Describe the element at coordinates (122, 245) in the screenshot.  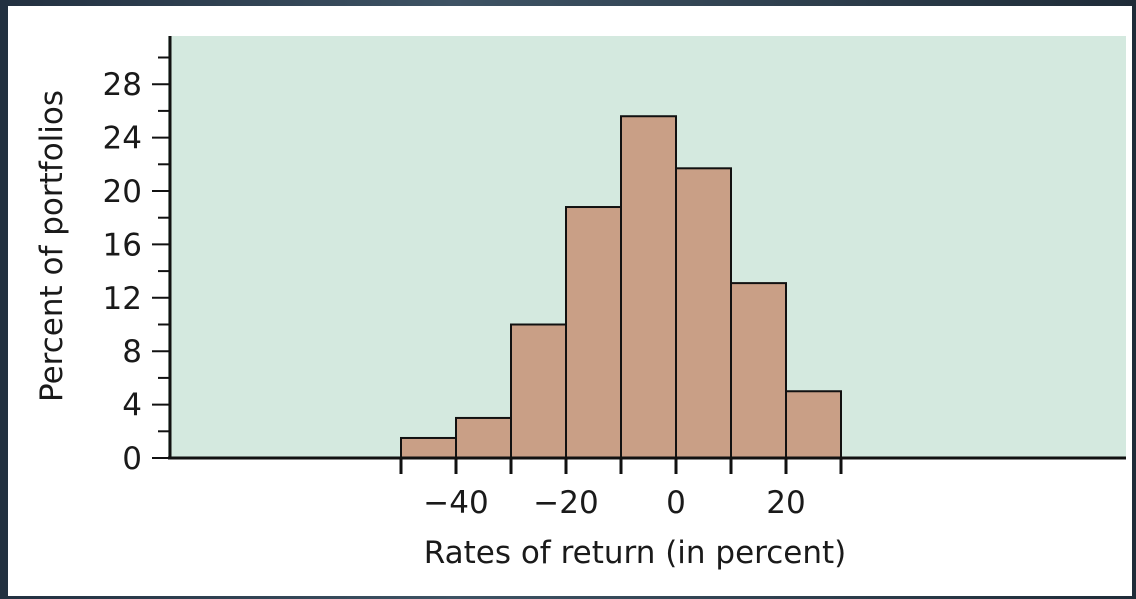
I see `y-tick-label: 16` at that location.